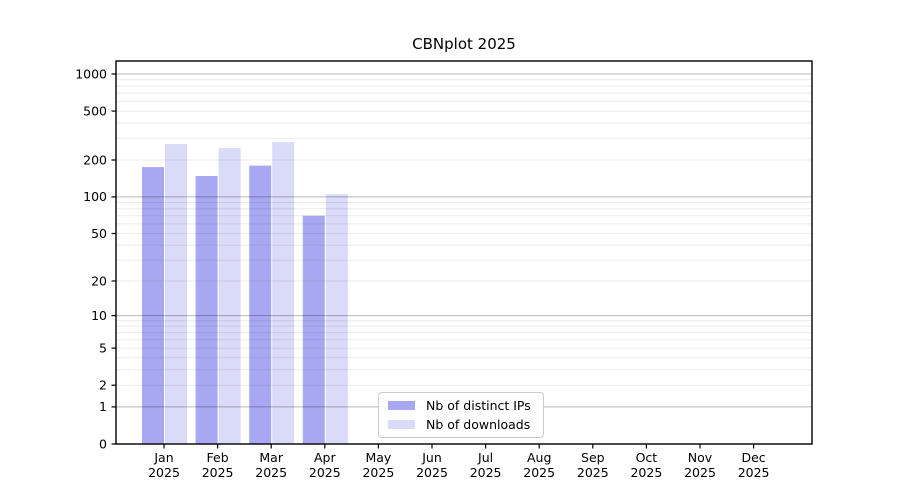  What do you see at coordinates (325, 457) in the screenshot?
I see `x-tick-label-month: Apr` at bounding box center [325, 457].